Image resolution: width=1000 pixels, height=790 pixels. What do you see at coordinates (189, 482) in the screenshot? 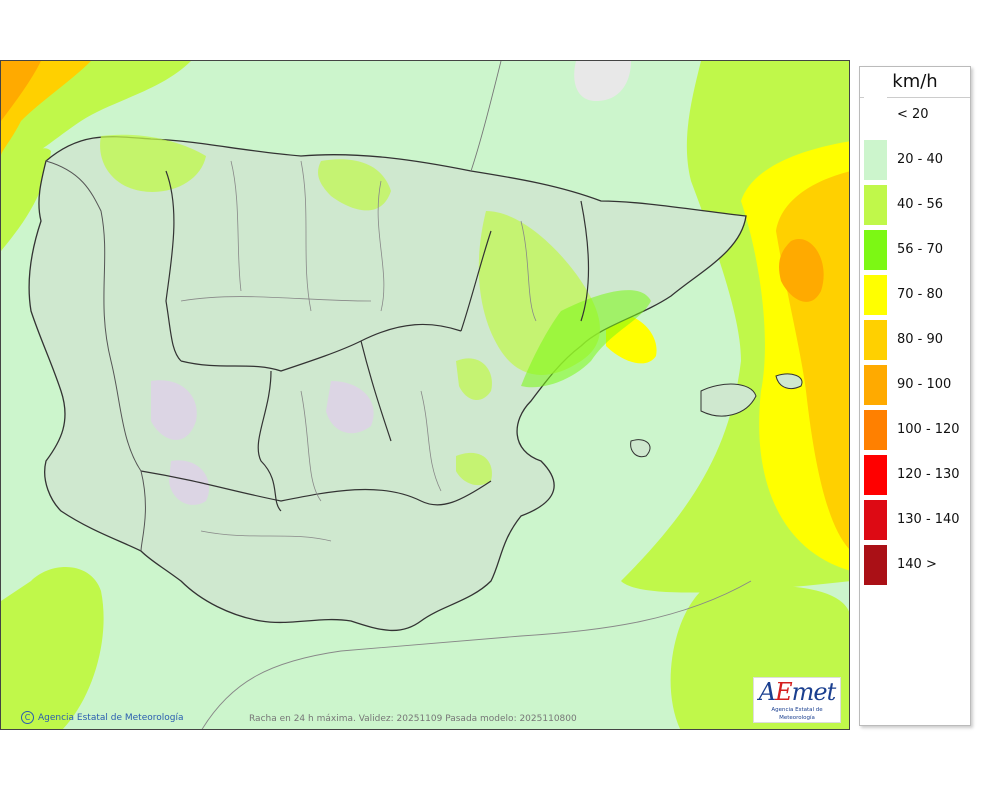
I see `relief-southwest` at bounding box center [189, 482].